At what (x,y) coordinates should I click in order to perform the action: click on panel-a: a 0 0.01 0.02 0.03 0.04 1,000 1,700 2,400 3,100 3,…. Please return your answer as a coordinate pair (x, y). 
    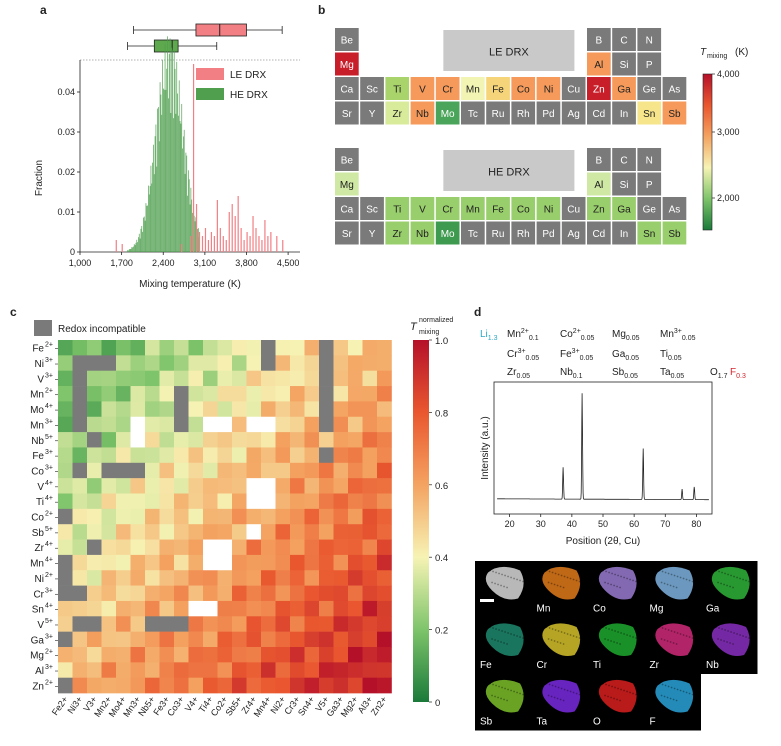
    Looking at the image, I should click on (167, 146).